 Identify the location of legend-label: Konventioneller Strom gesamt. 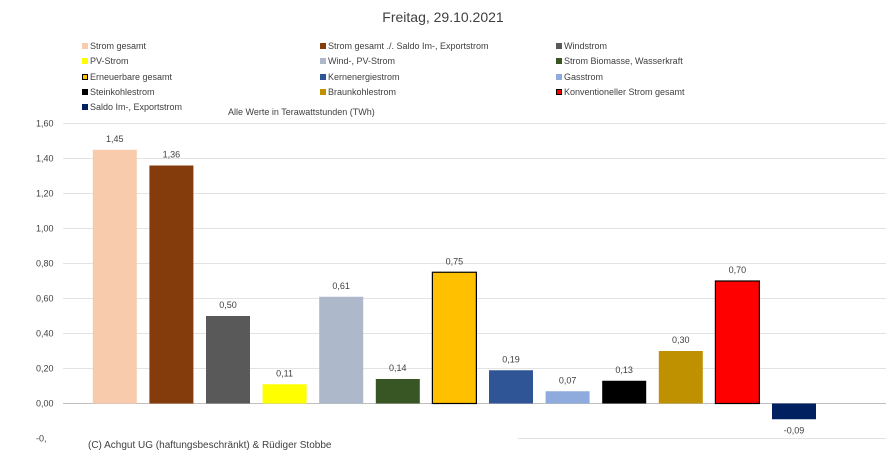
(624, 91).